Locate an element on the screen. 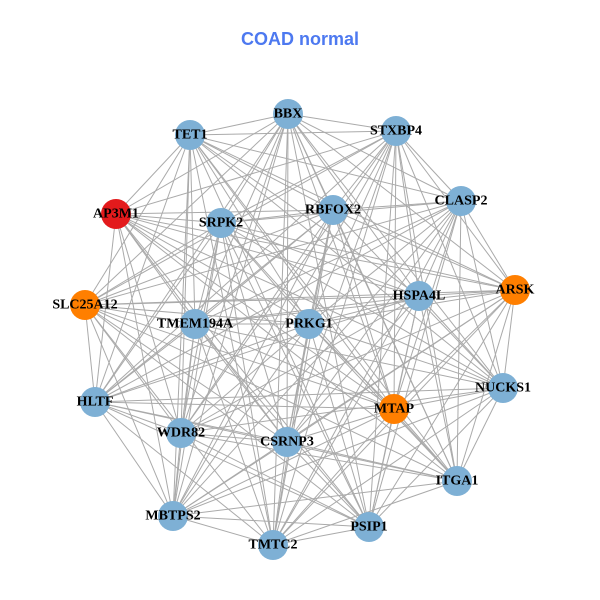  node-wdr82: WDR82 is located at coordinates (181, 433).